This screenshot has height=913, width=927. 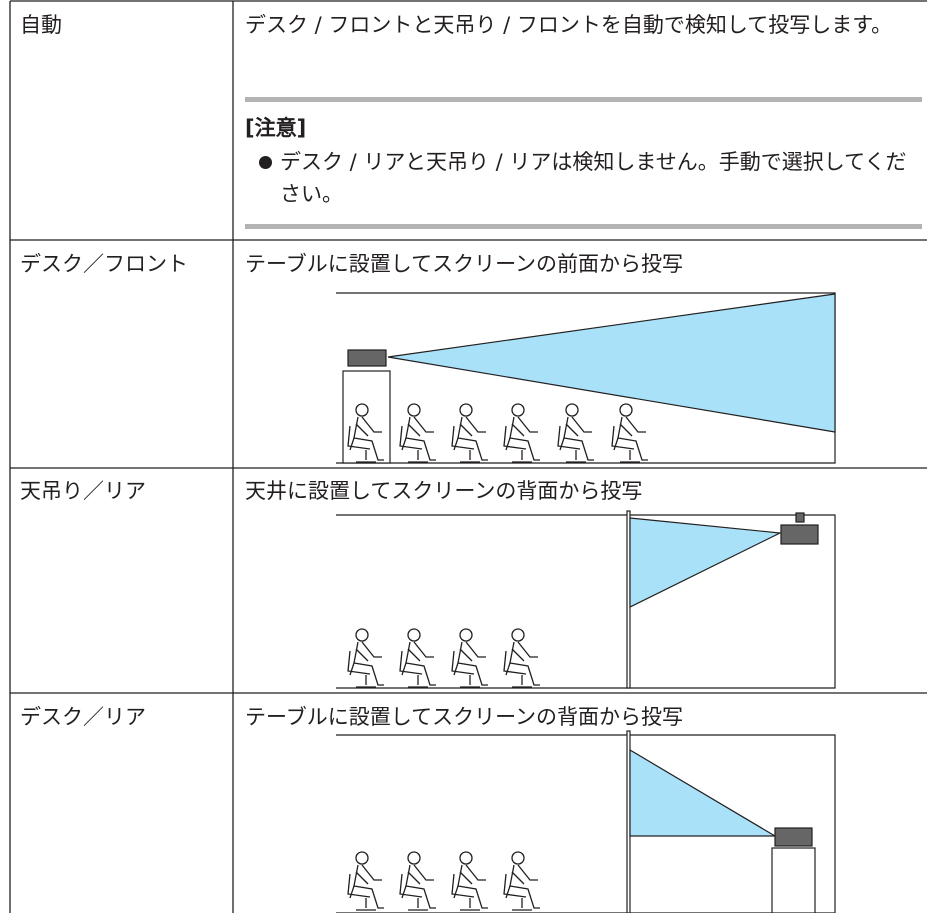 What do you see at coordinates (569, 25) in the screenshot?
I see `row-description: デスク / フロントと天吊り / フロントを自動で検知して投写します。` at bounding box center [569, 25].